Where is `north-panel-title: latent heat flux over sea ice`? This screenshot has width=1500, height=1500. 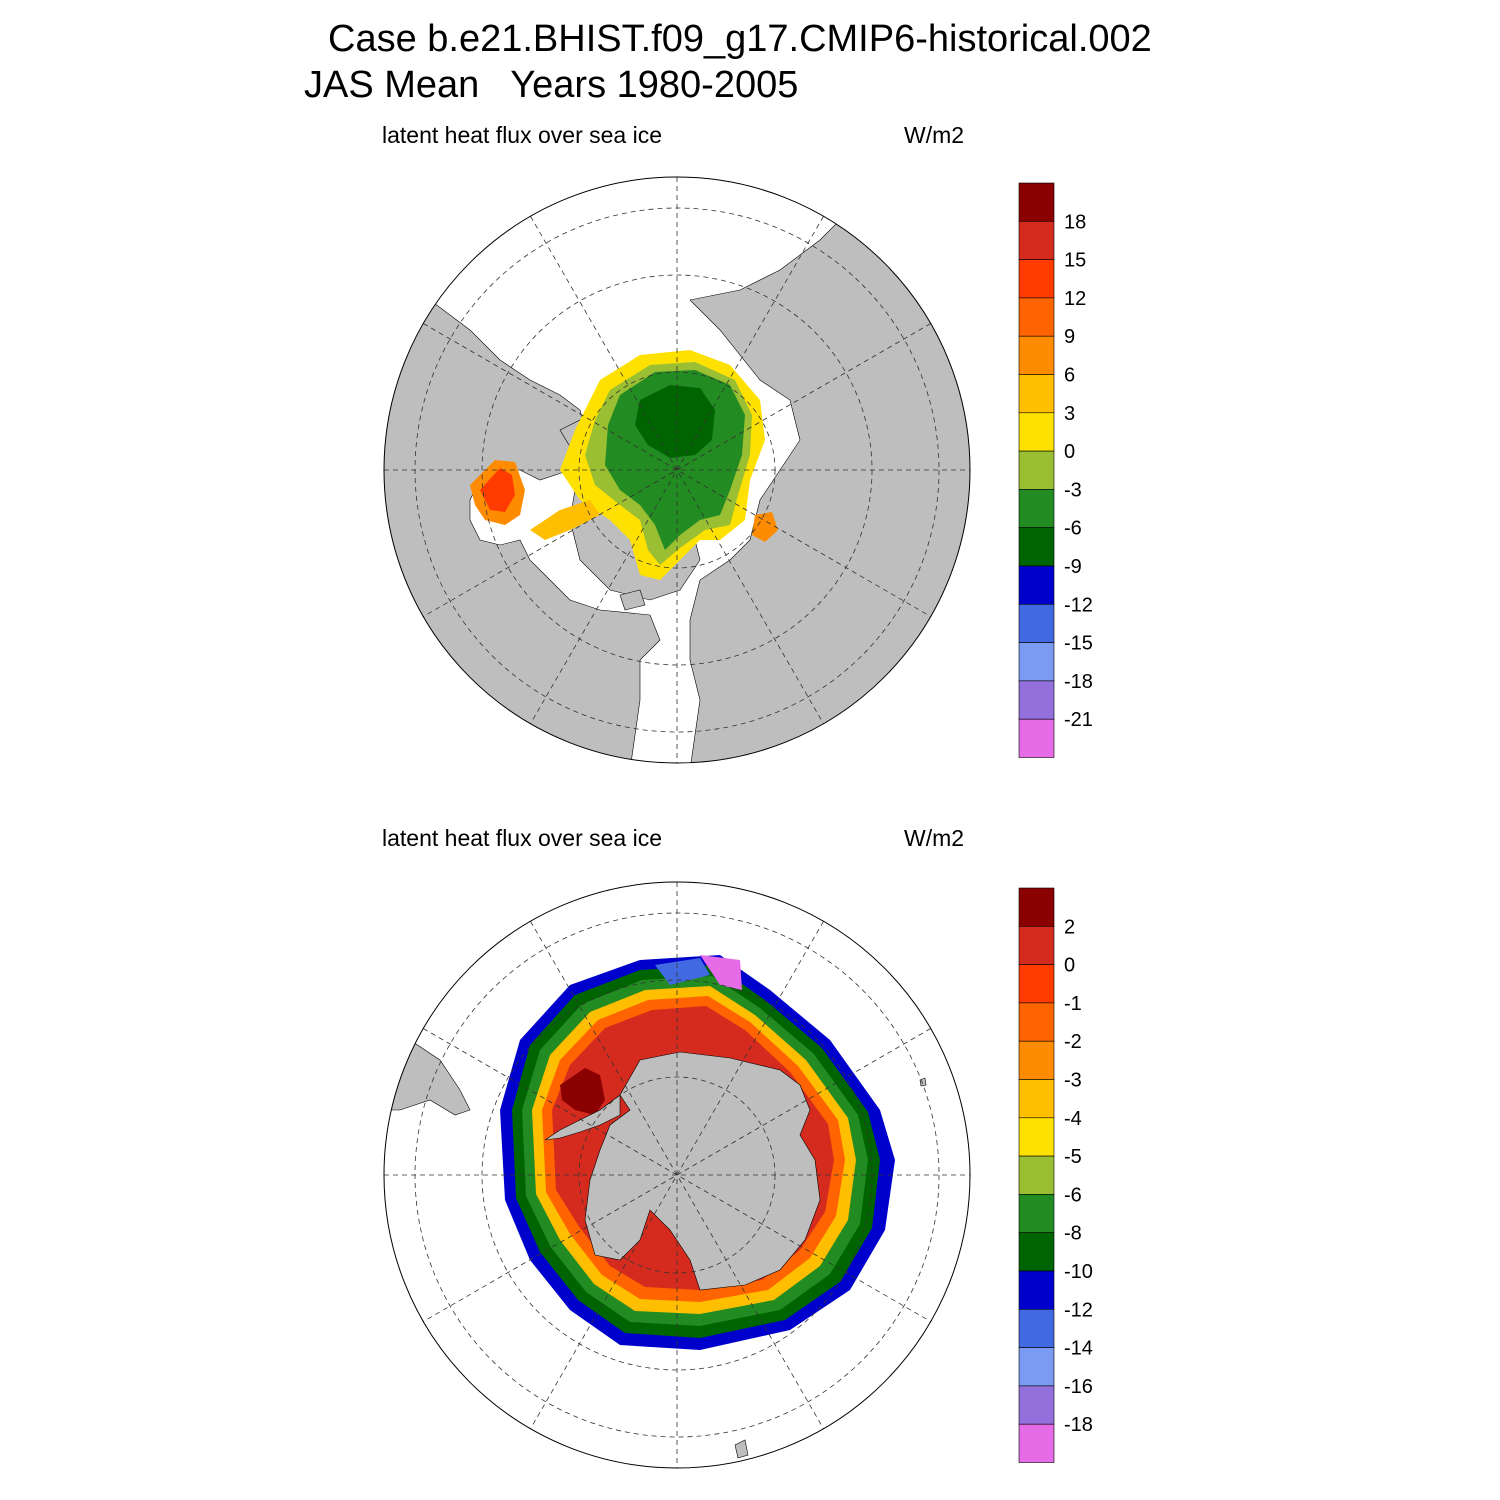
north-panel-title: latent heat flux over sea ice is located at coordinates (522, 135).